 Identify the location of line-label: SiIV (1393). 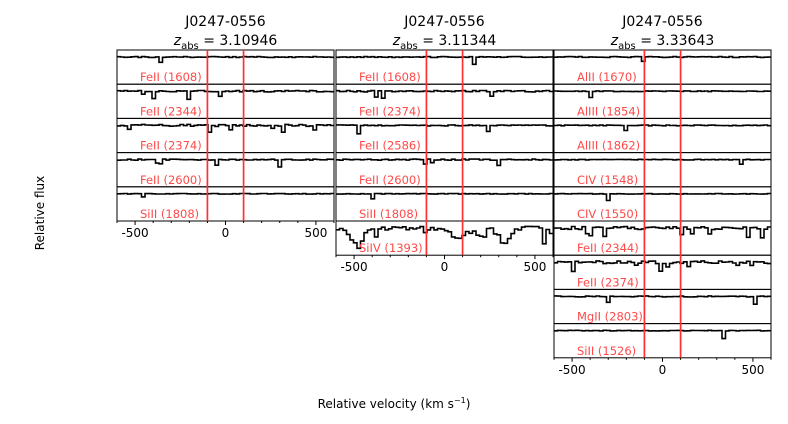
(391, 248).